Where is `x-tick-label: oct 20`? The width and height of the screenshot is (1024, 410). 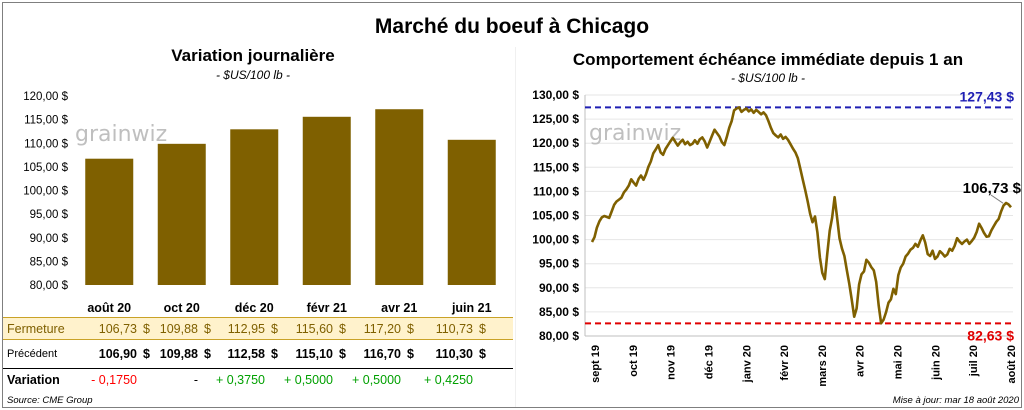 x-tick-label: oct 20 is located at coordinates (182, 308).